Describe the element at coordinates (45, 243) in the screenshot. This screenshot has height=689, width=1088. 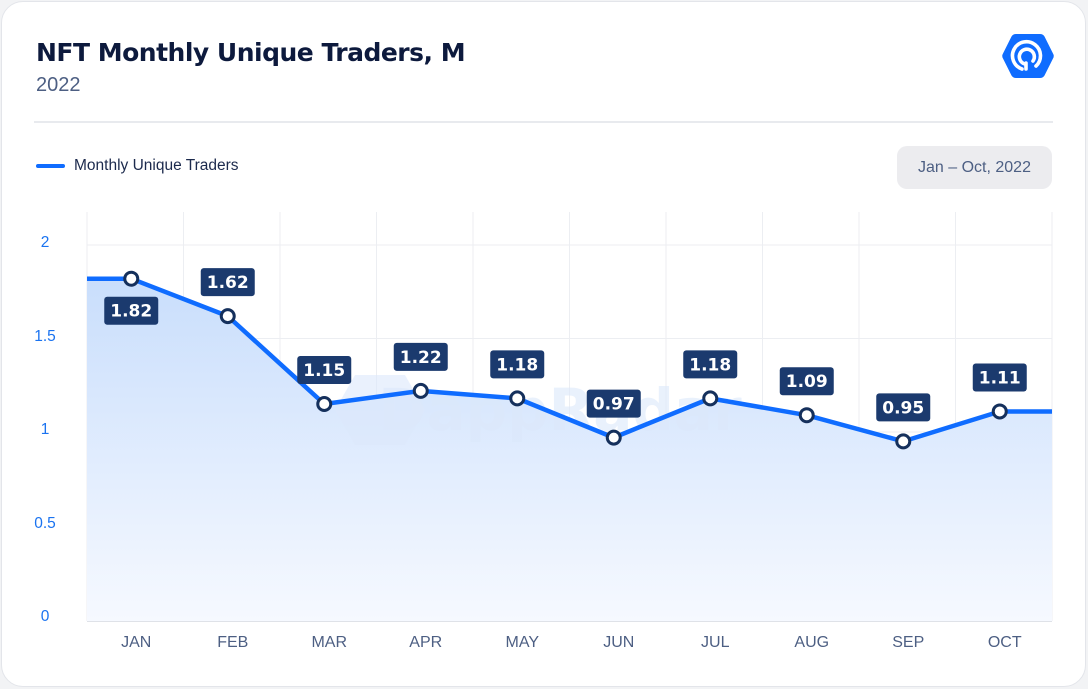
I see `y-tick-label: 2` at that location.